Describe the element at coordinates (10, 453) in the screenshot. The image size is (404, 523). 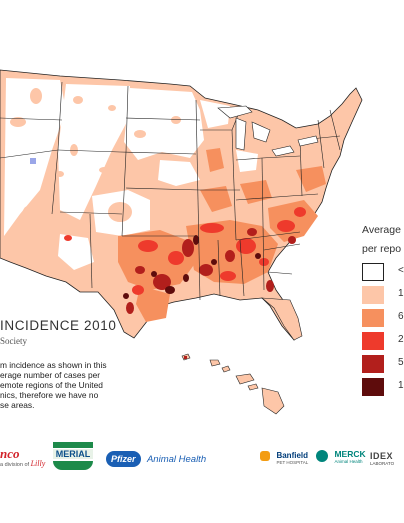
I see `elanco-wordmark: nco` at that location.